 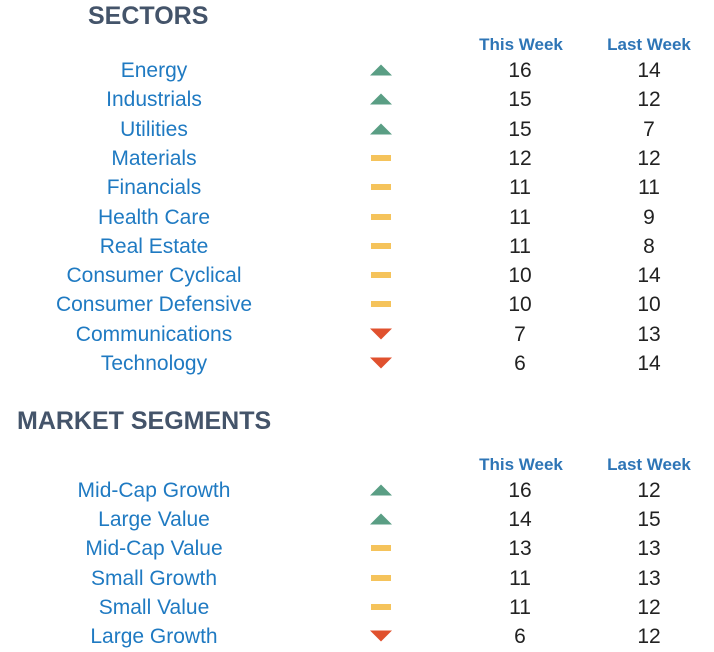 I want to click on table-row: Small Value 11 12, so click(x=357, y=607).